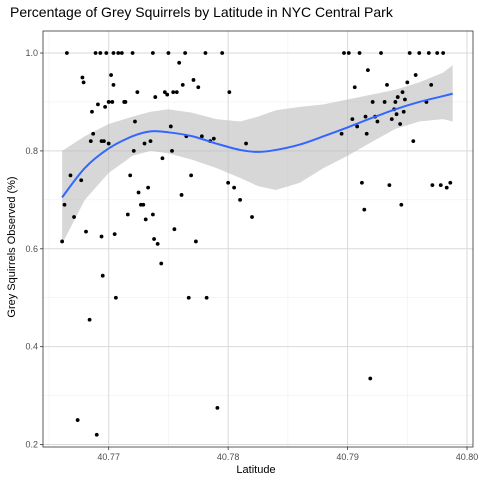  What do you see at coordinates (287, 454) in the screenshot?
I see `x-axis-ticks: 40.77 40.78 40.79 40.80` at bounding box center [287, 454].